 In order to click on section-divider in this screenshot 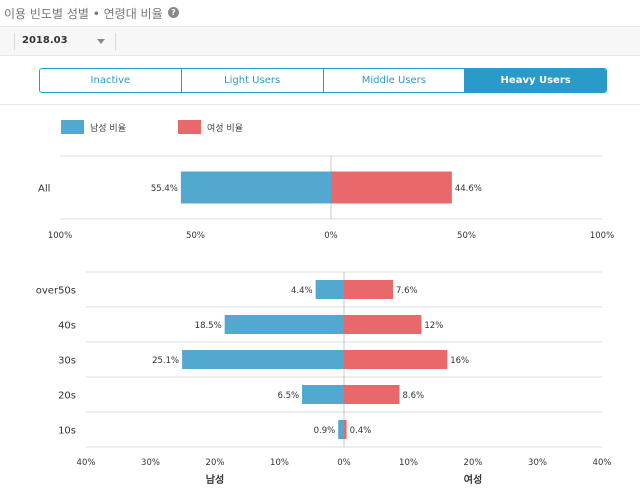, I will do `click(320, 104)`.